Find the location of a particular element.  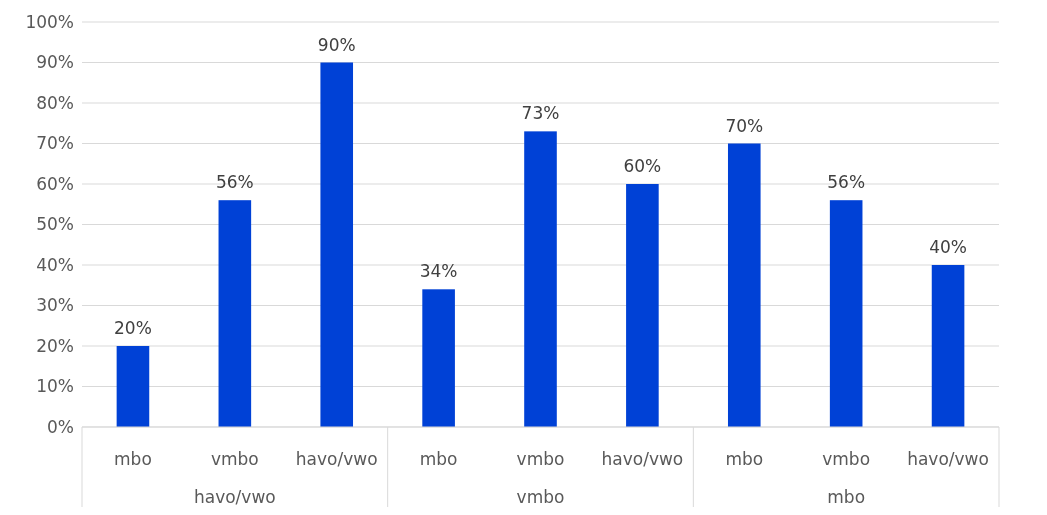

y-tick-label: 20% is located at coordinates (55, 345).